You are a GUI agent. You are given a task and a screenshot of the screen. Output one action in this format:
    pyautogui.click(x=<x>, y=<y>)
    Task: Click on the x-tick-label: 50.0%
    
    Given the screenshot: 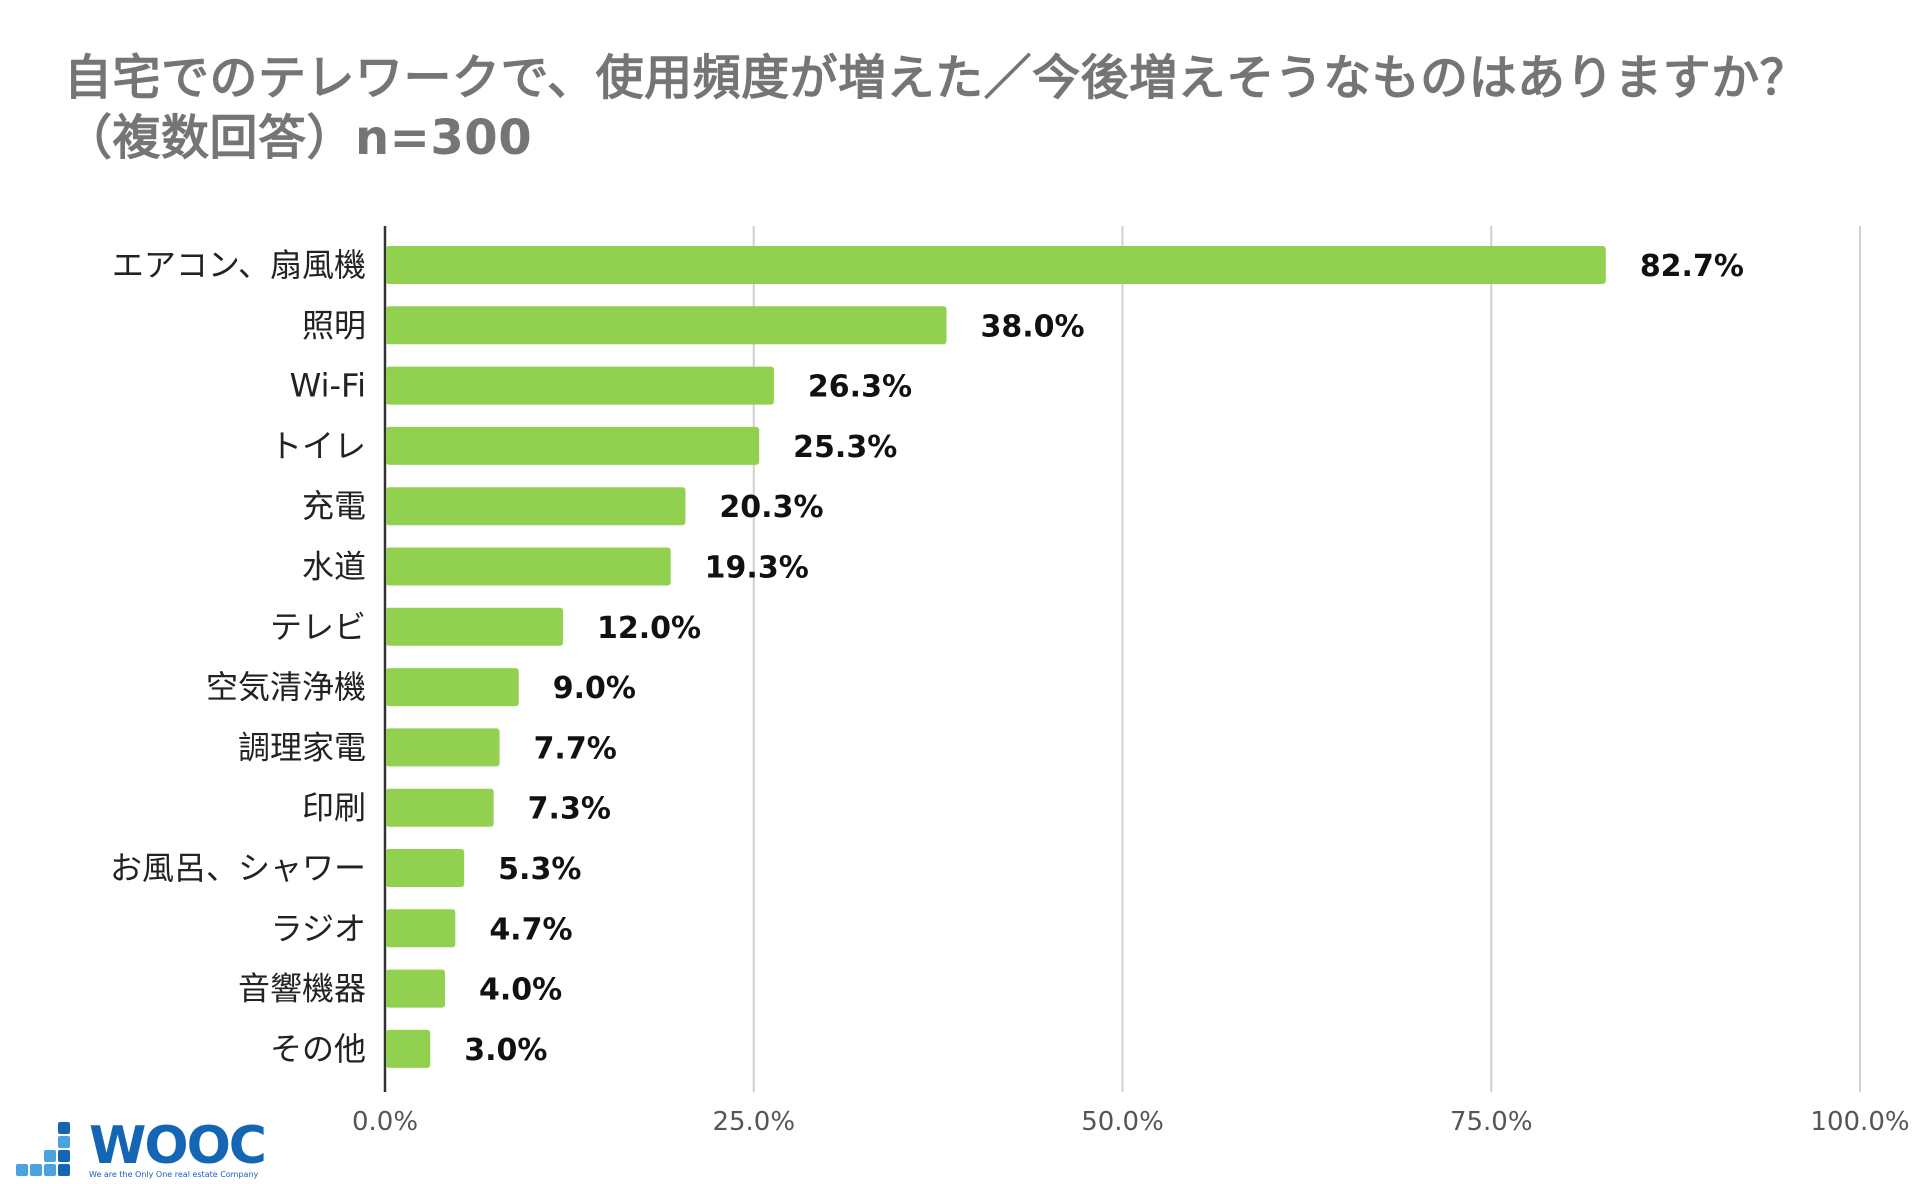 What is the action you would take?
    pyautogui.click(x=1122, y=1122)
    